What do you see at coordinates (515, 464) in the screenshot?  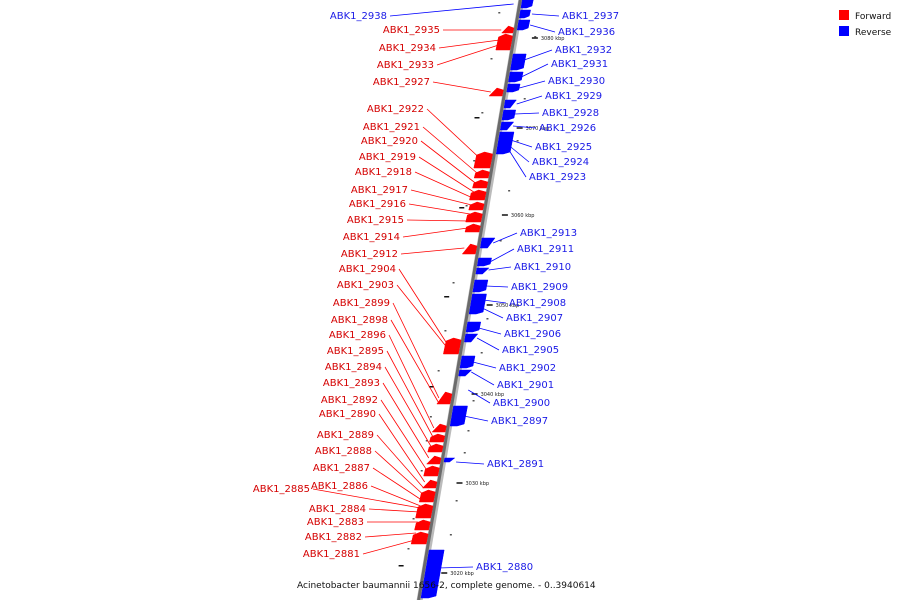 I see `reverse-gene-label: ABK1_2891` at bounding box center [515, 464].